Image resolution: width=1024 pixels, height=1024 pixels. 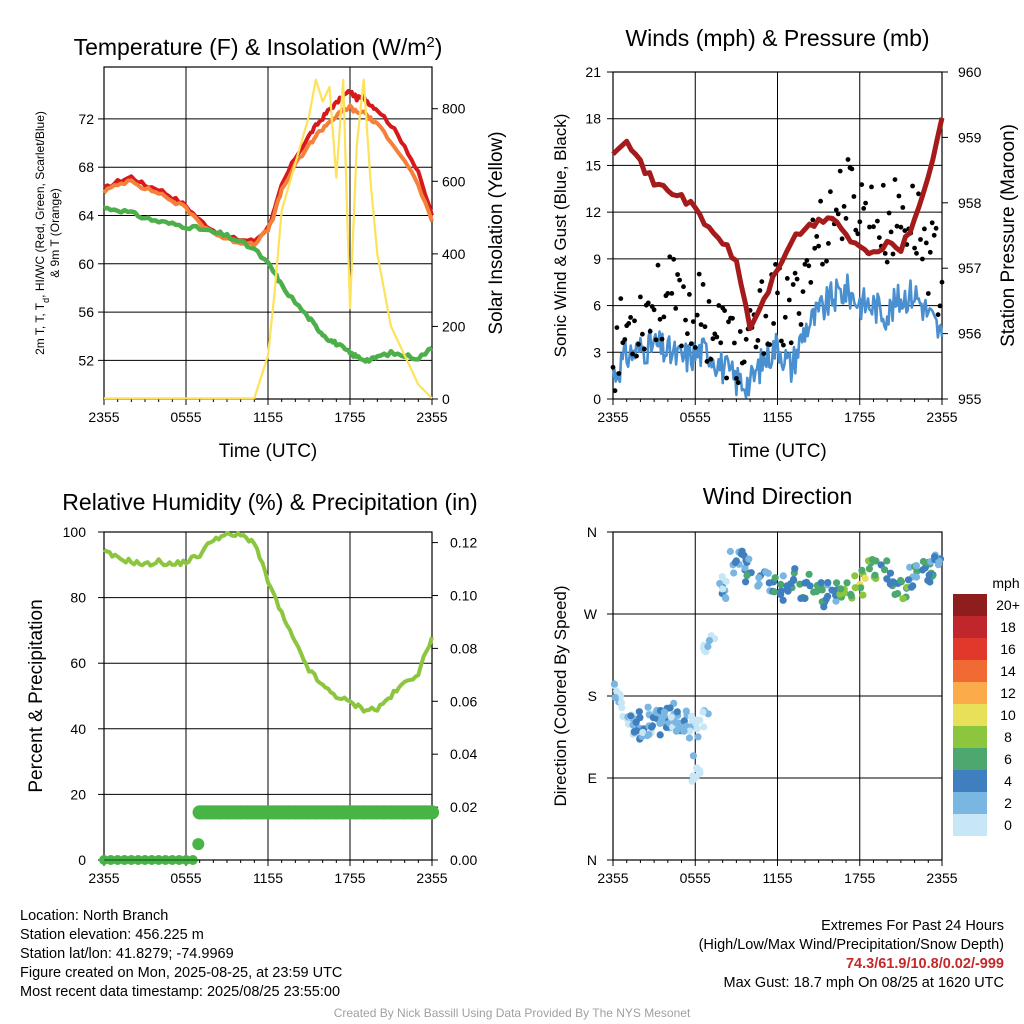 What do you see at coordinates (198, 844) in the screenshot?
I see `precip-point` at bounding box center [198, 844].